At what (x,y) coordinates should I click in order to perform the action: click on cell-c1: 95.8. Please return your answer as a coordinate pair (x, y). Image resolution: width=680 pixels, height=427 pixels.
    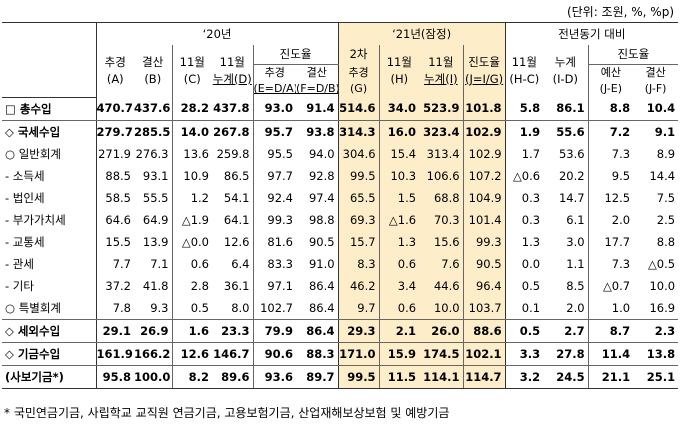
    Looking at the image, I should click on (114, 377).